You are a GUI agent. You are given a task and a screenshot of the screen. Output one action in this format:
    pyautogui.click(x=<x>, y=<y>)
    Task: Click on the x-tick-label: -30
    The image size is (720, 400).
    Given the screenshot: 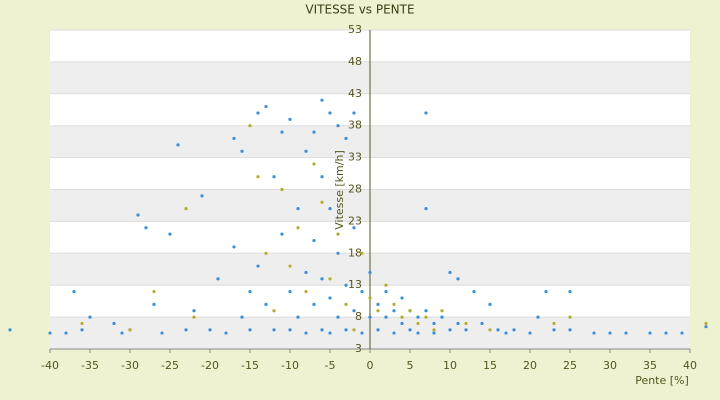 What is the action you would take?
    pyautogui.click(x=130, y=365)
    